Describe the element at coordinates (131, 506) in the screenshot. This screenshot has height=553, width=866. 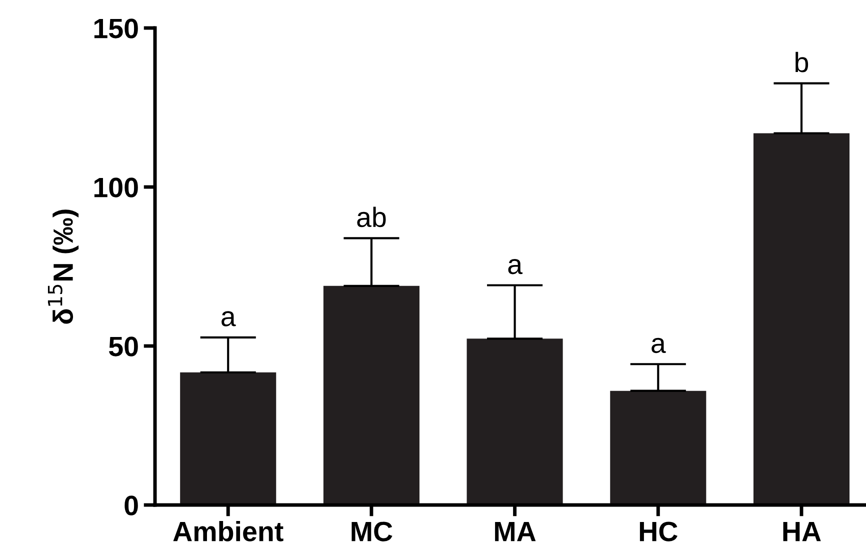
I see `y-tick-label: 0` at that location.